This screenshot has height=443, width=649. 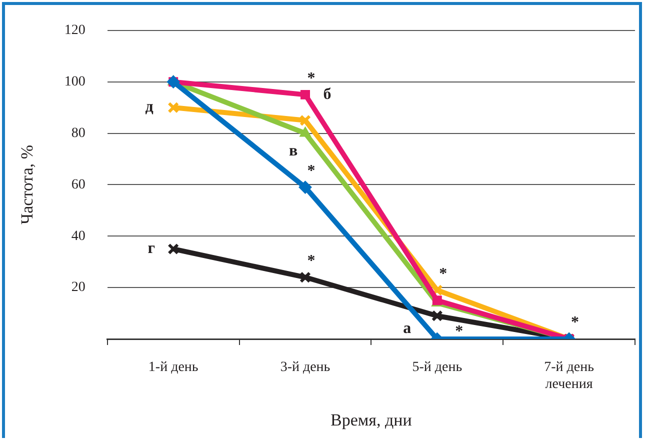 I want to click on y-axis-title: Частота, %, so click(x=27, y=184).